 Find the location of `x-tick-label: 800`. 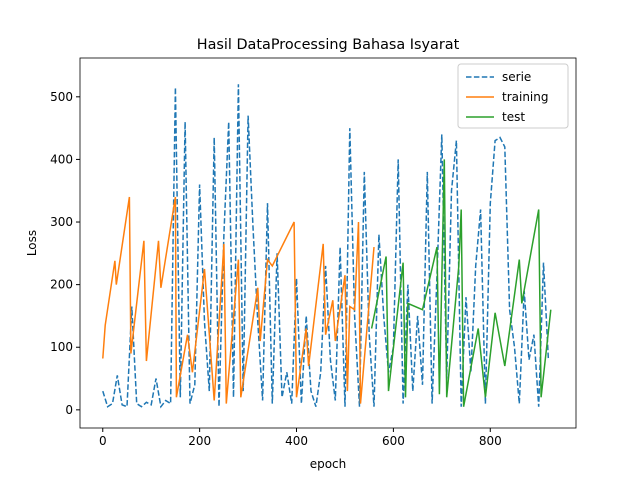

x-tick-label: 800 is located at coordinates (490, 441).